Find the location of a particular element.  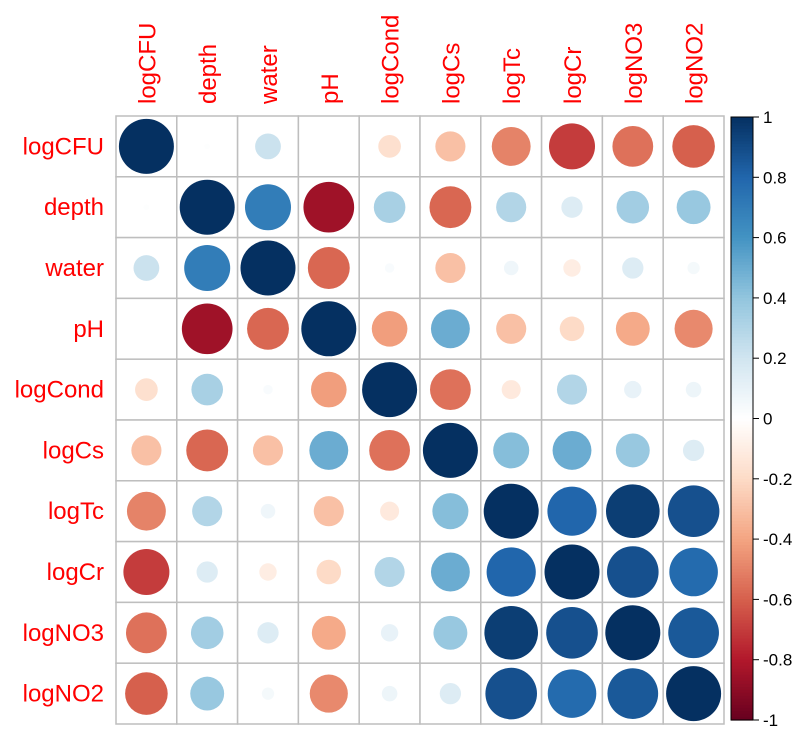

correlation-circle-logCr-logNO3 is located at coordinates (633, 572).